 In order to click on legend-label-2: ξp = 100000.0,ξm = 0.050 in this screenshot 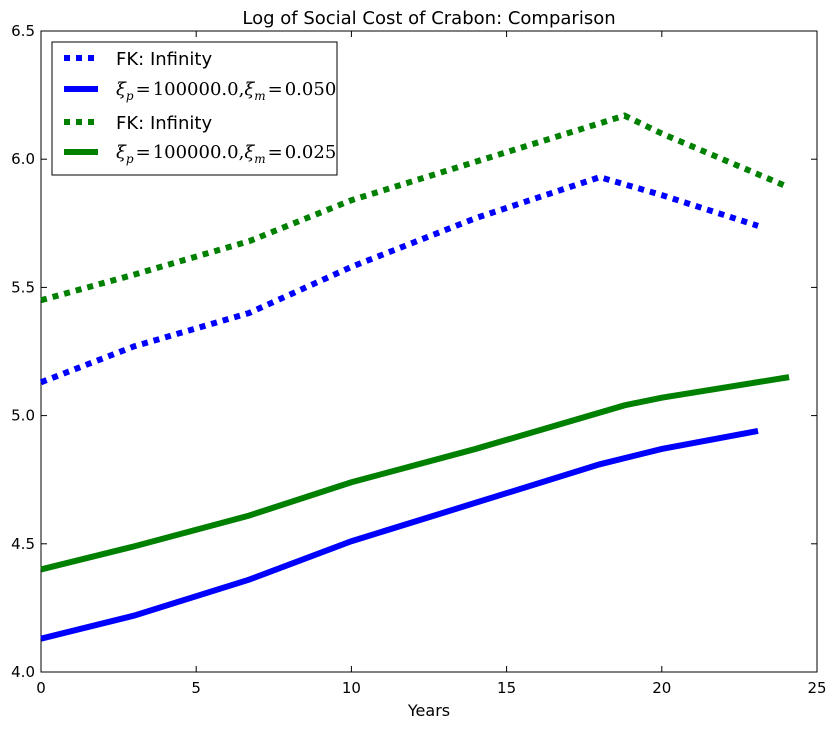, I will do `click(226, 91)`.